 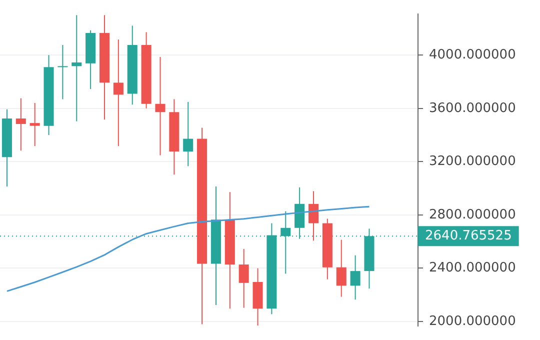 What do you see at coordinates (472, 54) in the screenshot?
I see `y-tick-label: 4000.000000` at bounding box center [472, 54].